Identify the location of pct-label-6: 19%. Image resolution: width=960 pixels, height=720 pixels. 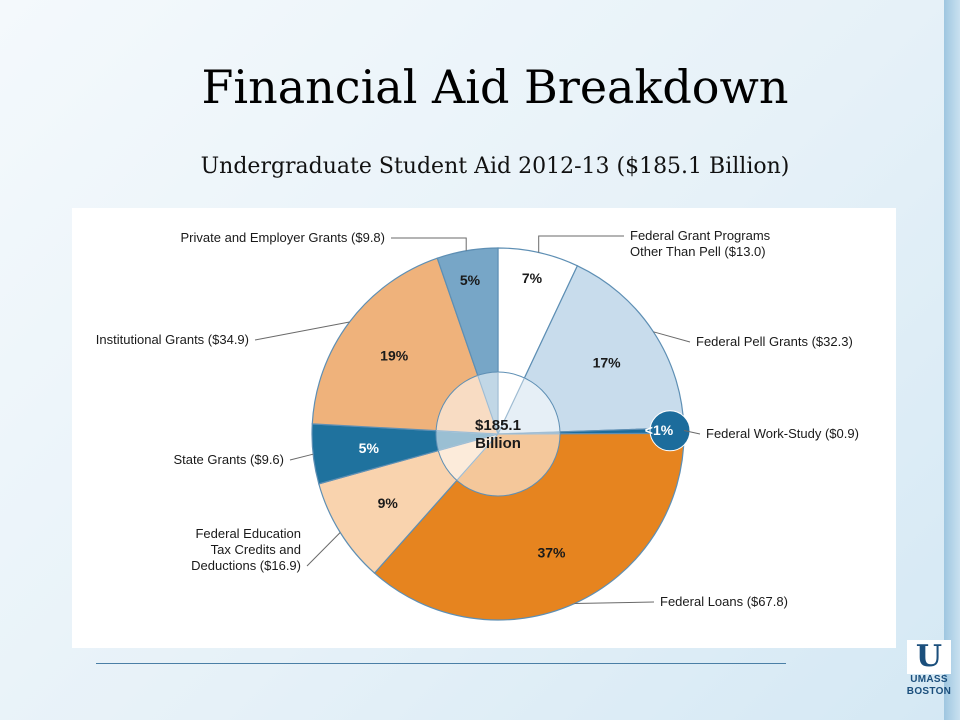
(394, 356).